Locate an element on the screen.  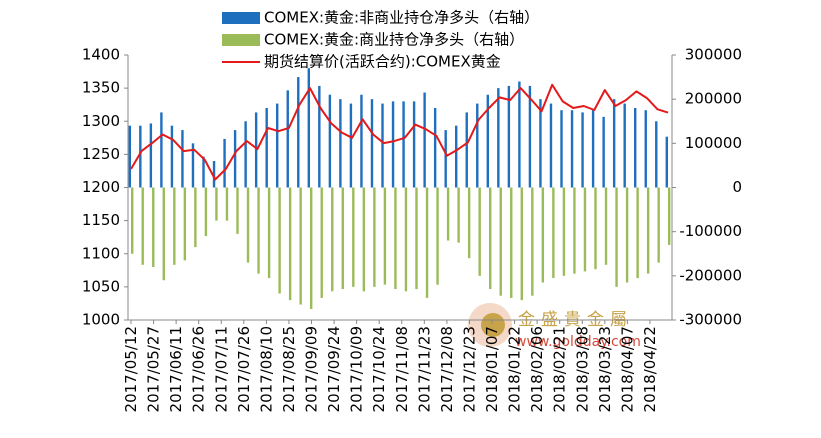
y2-tick-label: -300000 is located at coordinates (710, 320).